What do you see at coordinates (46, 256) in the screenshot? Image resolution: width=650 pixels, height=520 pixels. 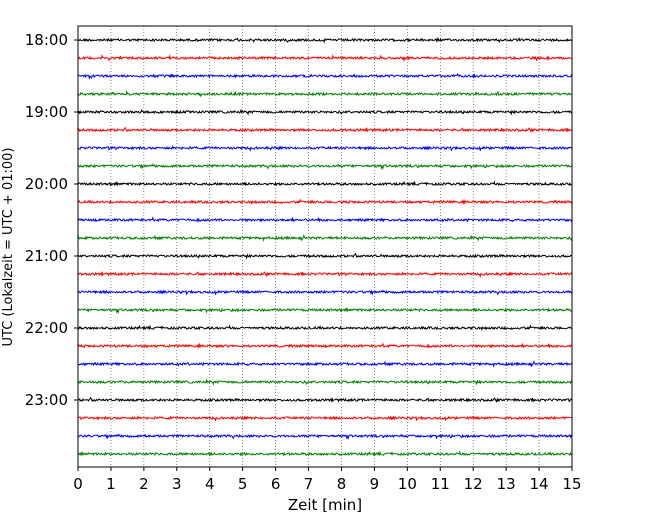 I see `y-tick-label: 21:00` at bounding box center [46, 256].